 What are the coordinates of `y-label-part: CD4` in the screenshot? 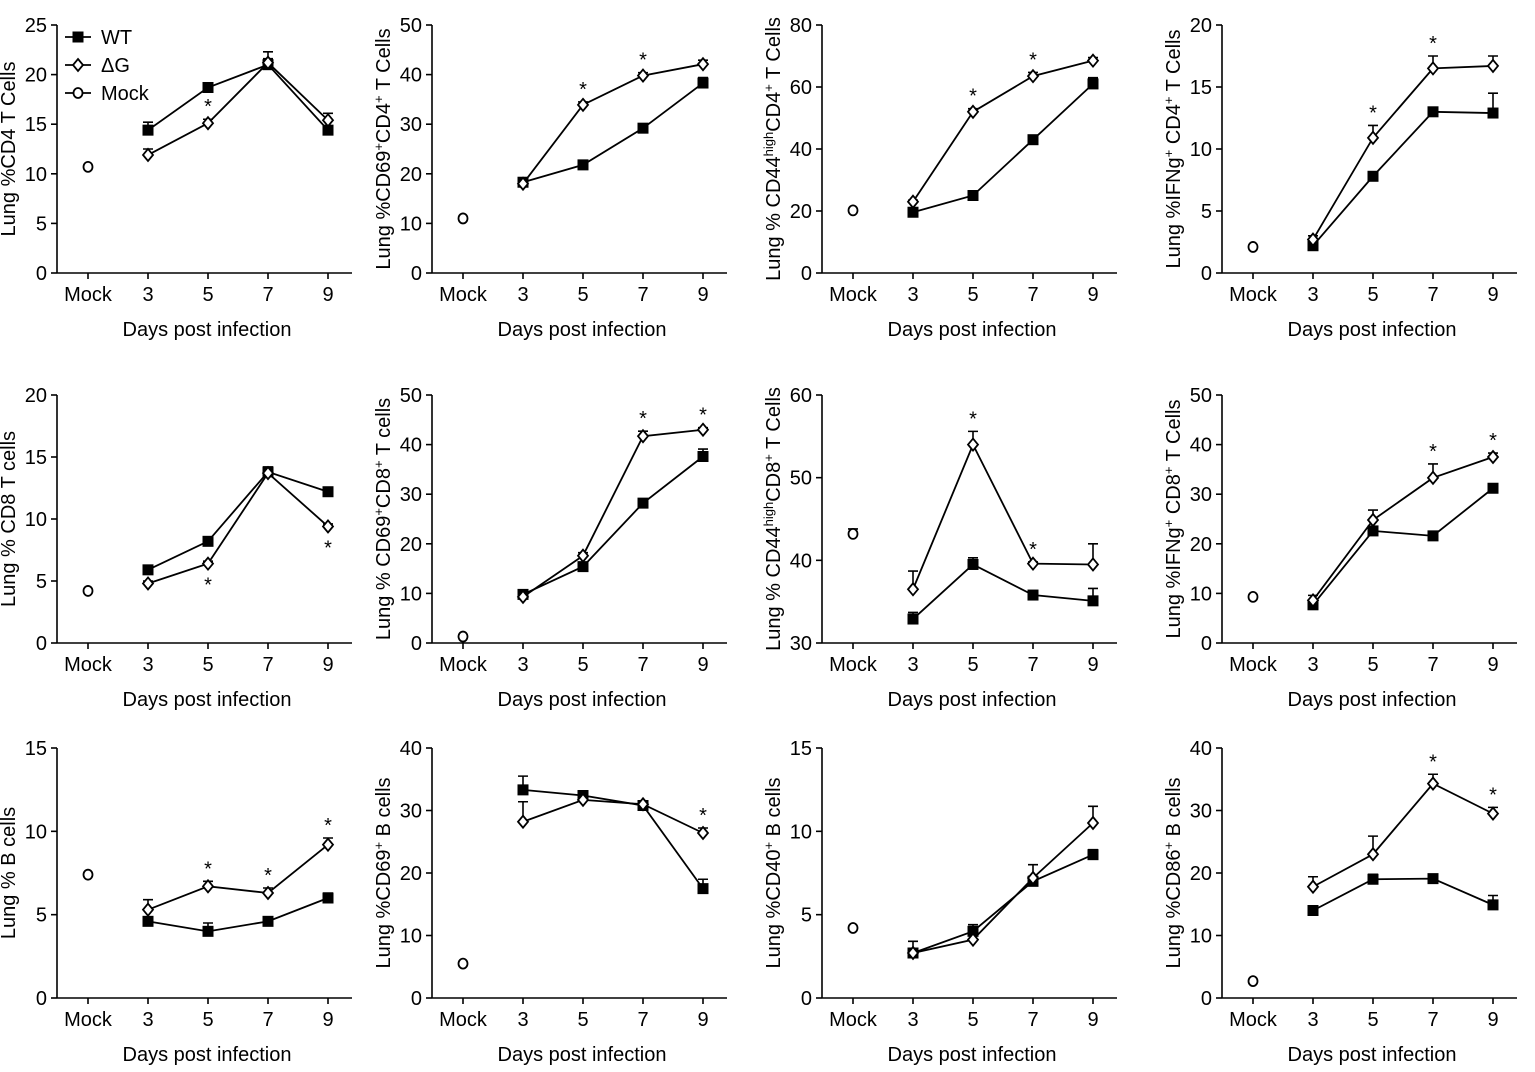 It's located at (1174, 127).